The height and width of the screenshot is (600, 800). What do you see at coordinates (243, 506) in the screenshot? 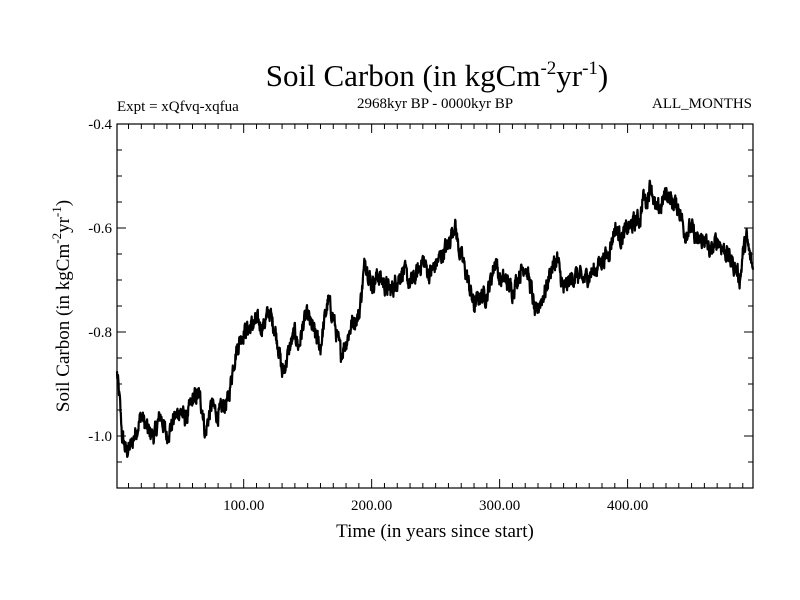
I see `x-tick-label: 100.00` at bounding box center [243, 506].